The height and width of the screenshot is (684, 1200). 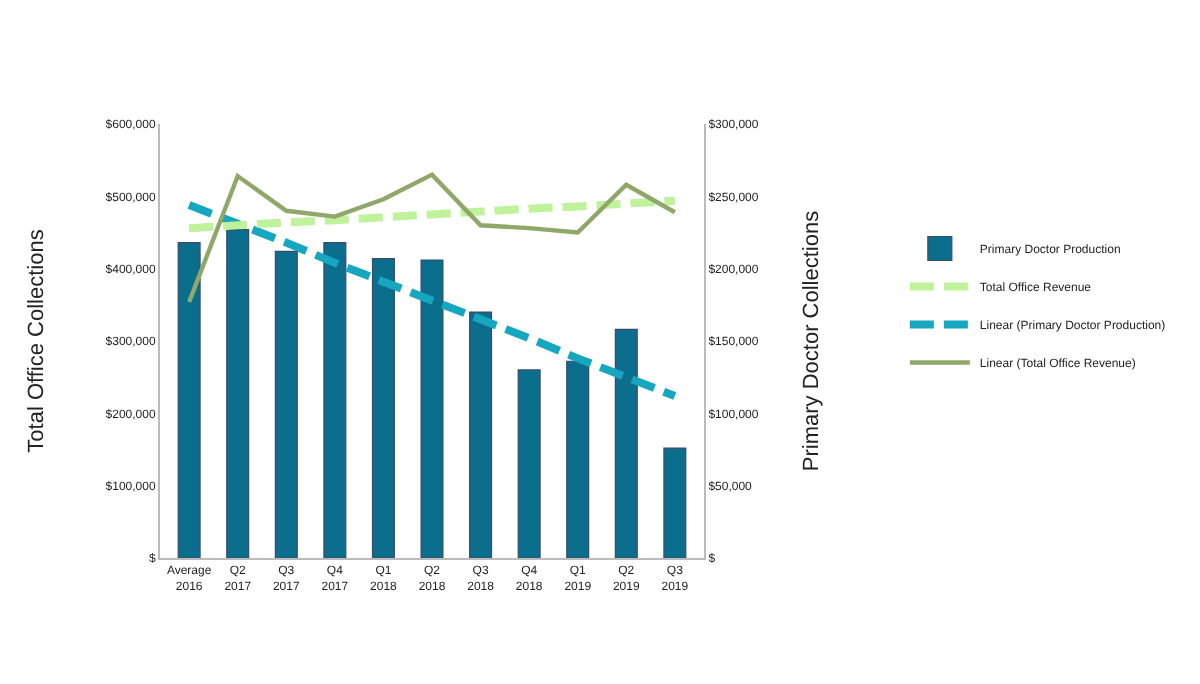 I want to click on y-axis-title: Total Office Collections, so click(x=36, y=340).